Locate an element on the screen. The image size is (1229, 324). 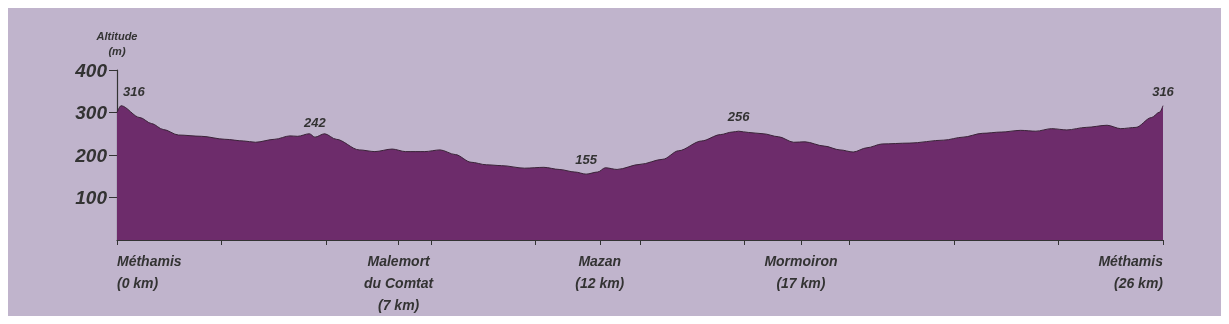
x-tick-label: Méthamis (26 km) is located at coordinates (1131, 272).